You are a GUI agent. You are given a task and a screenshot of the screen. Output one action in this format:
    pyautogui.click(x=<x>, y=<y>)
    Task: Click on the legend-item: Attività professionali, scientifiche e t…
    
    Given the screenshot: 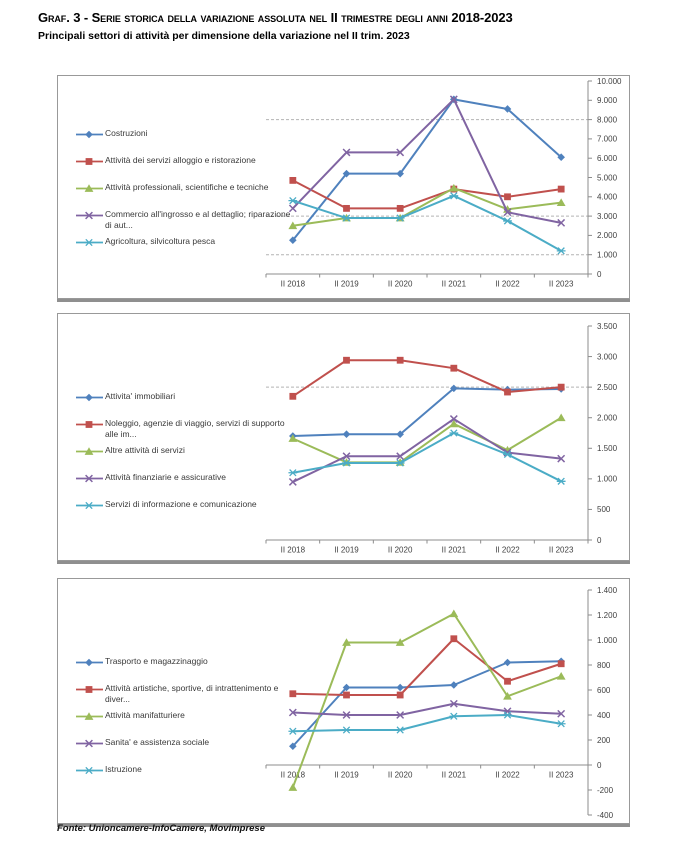 What is the action you would take?
    pyautogui.click(x=172, y=188)
    